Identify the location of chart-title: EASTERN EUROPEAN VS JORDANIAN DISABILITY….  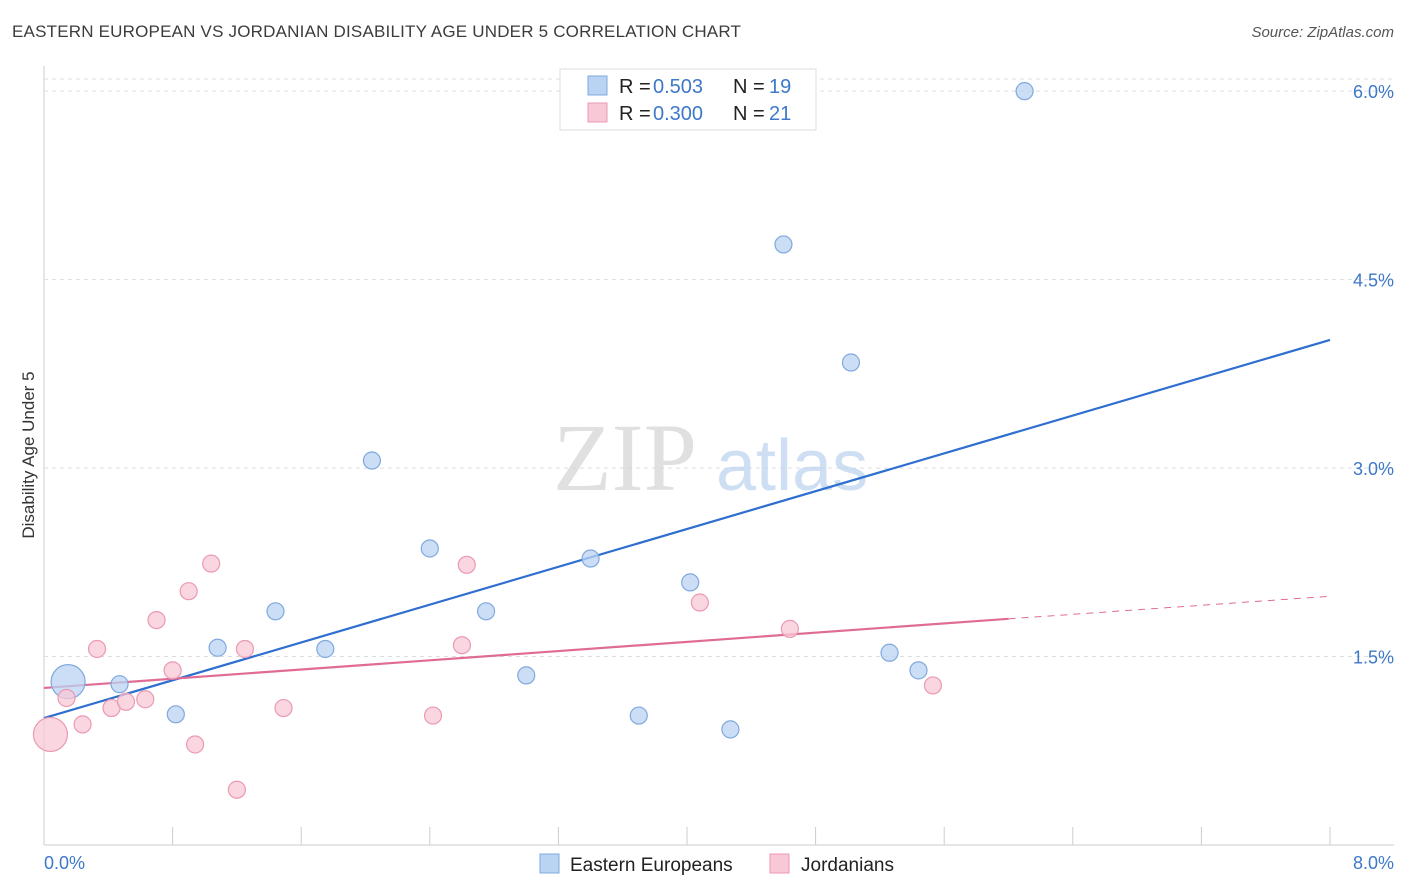
(377, 31).